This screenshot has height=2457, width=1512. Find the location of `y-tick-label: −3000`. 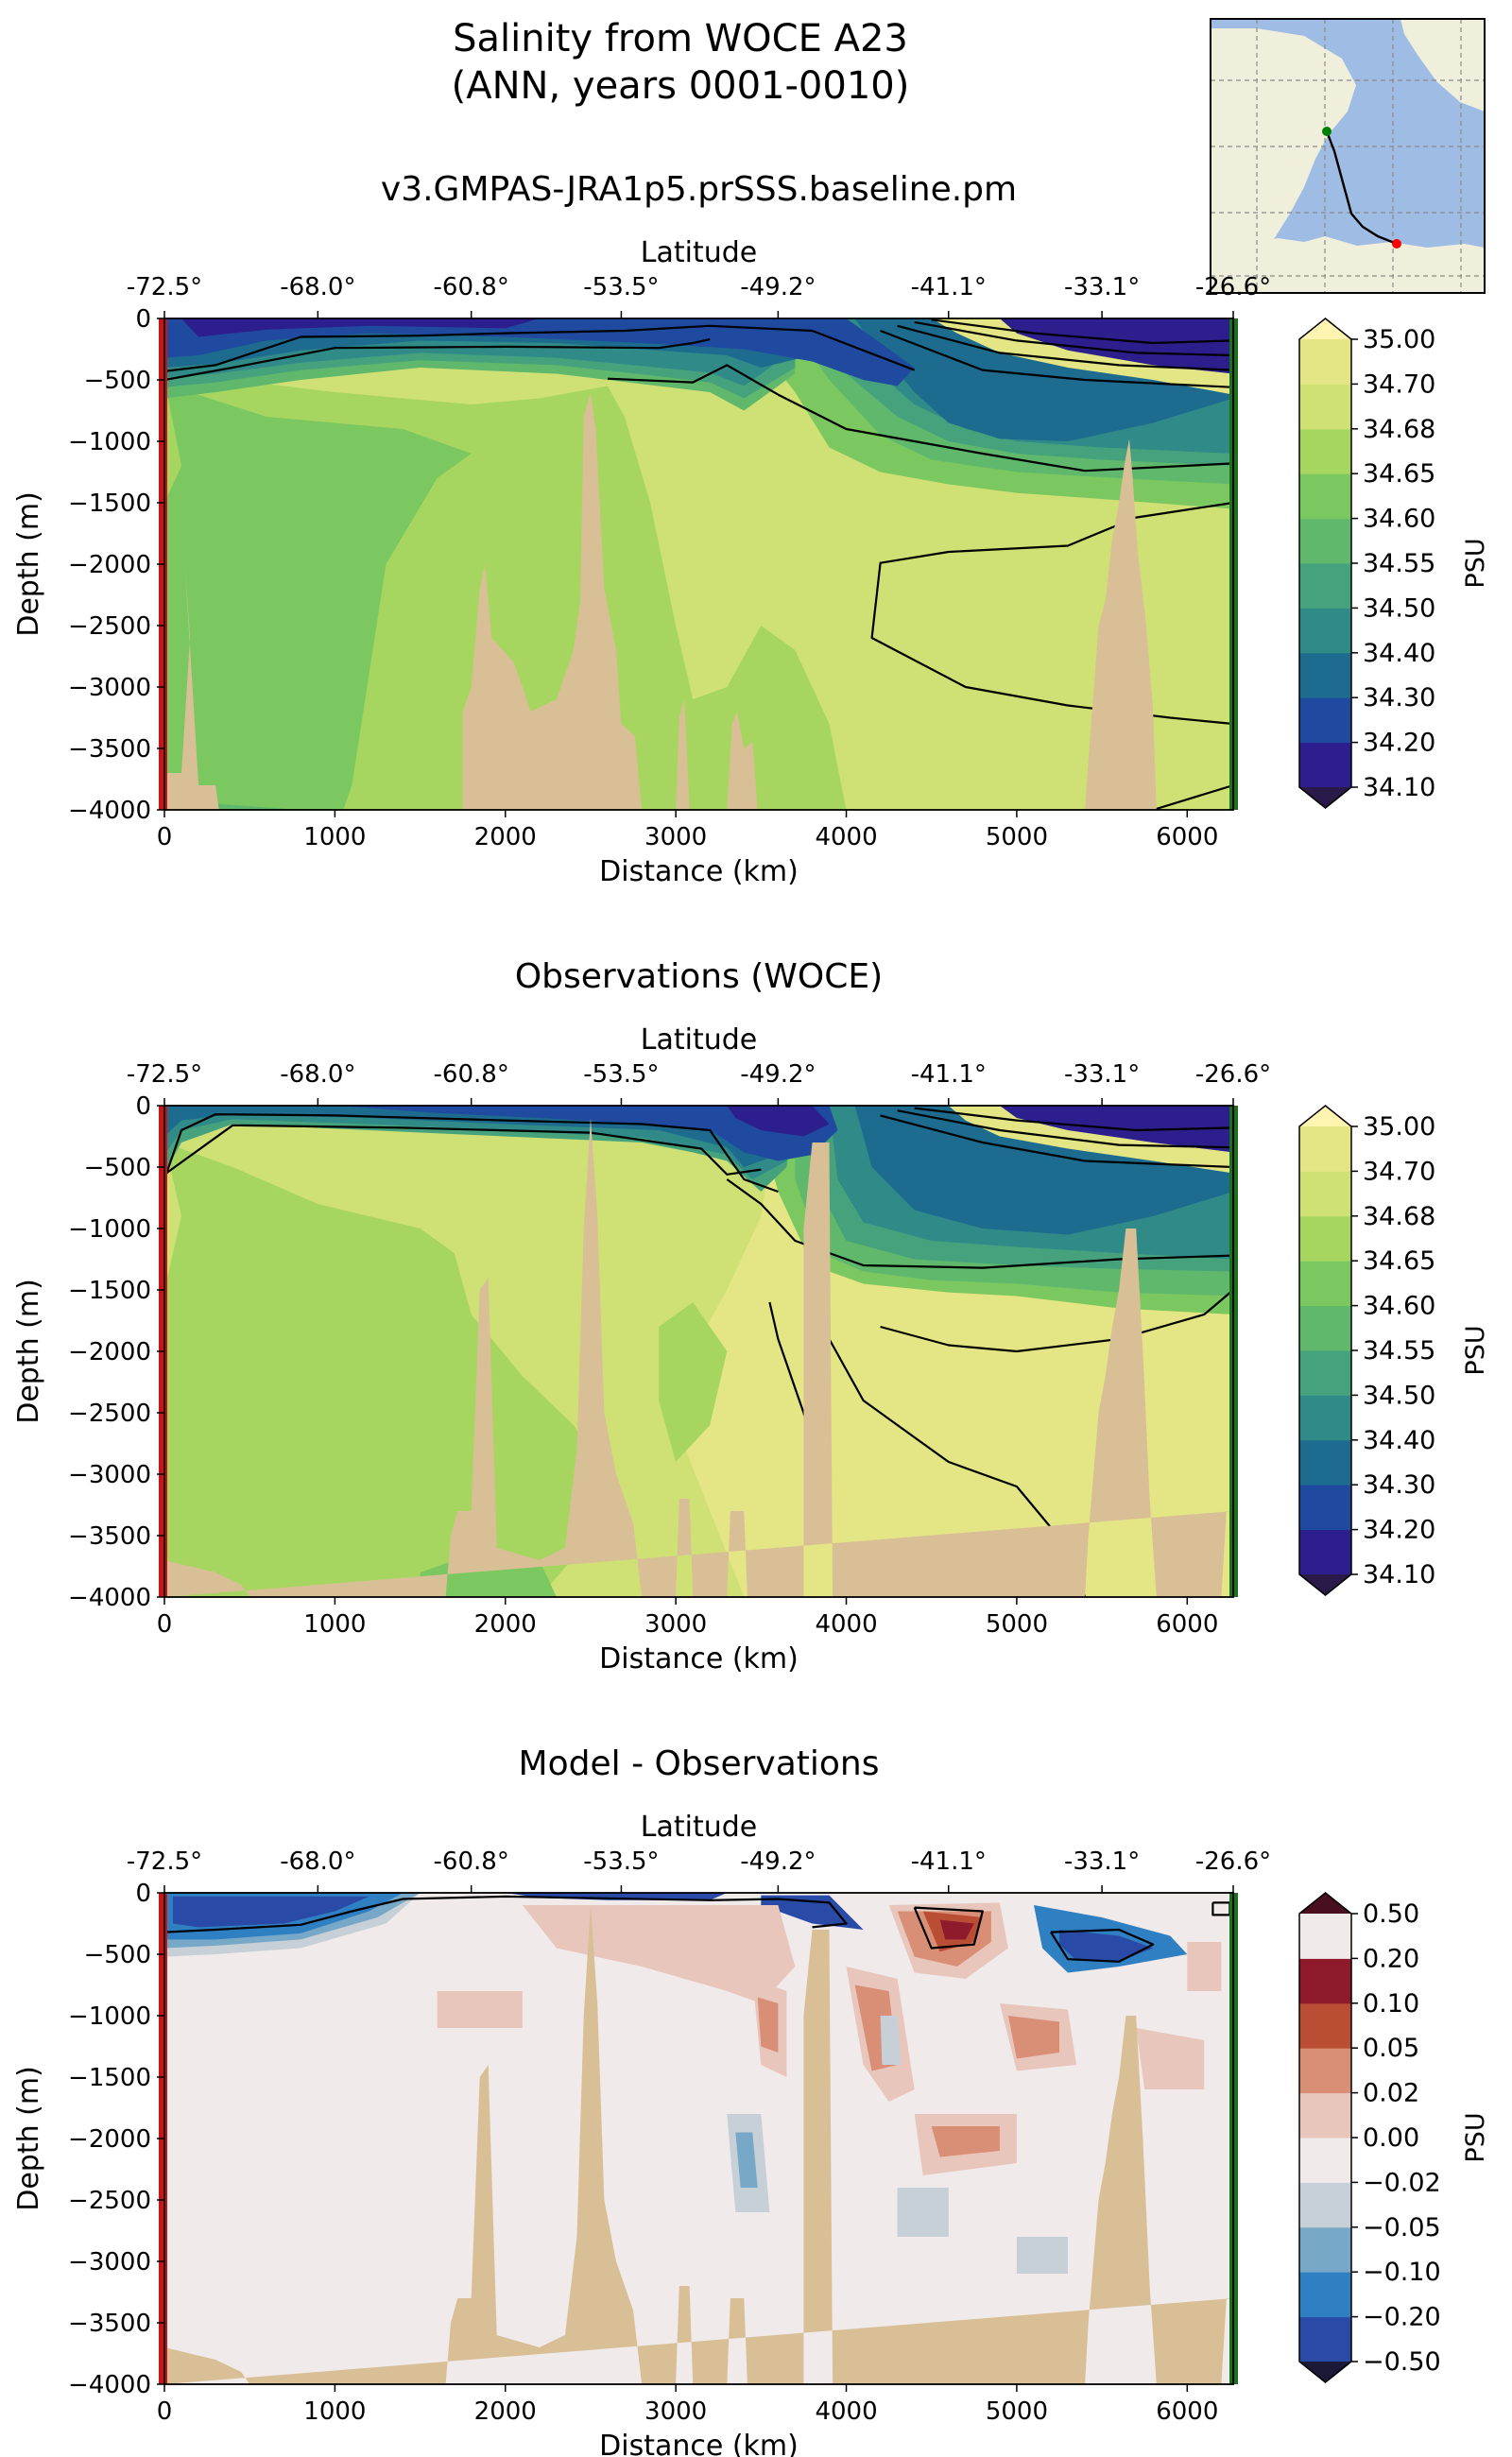

y-tick-label: −3000 is located at coordinates (109, 688).